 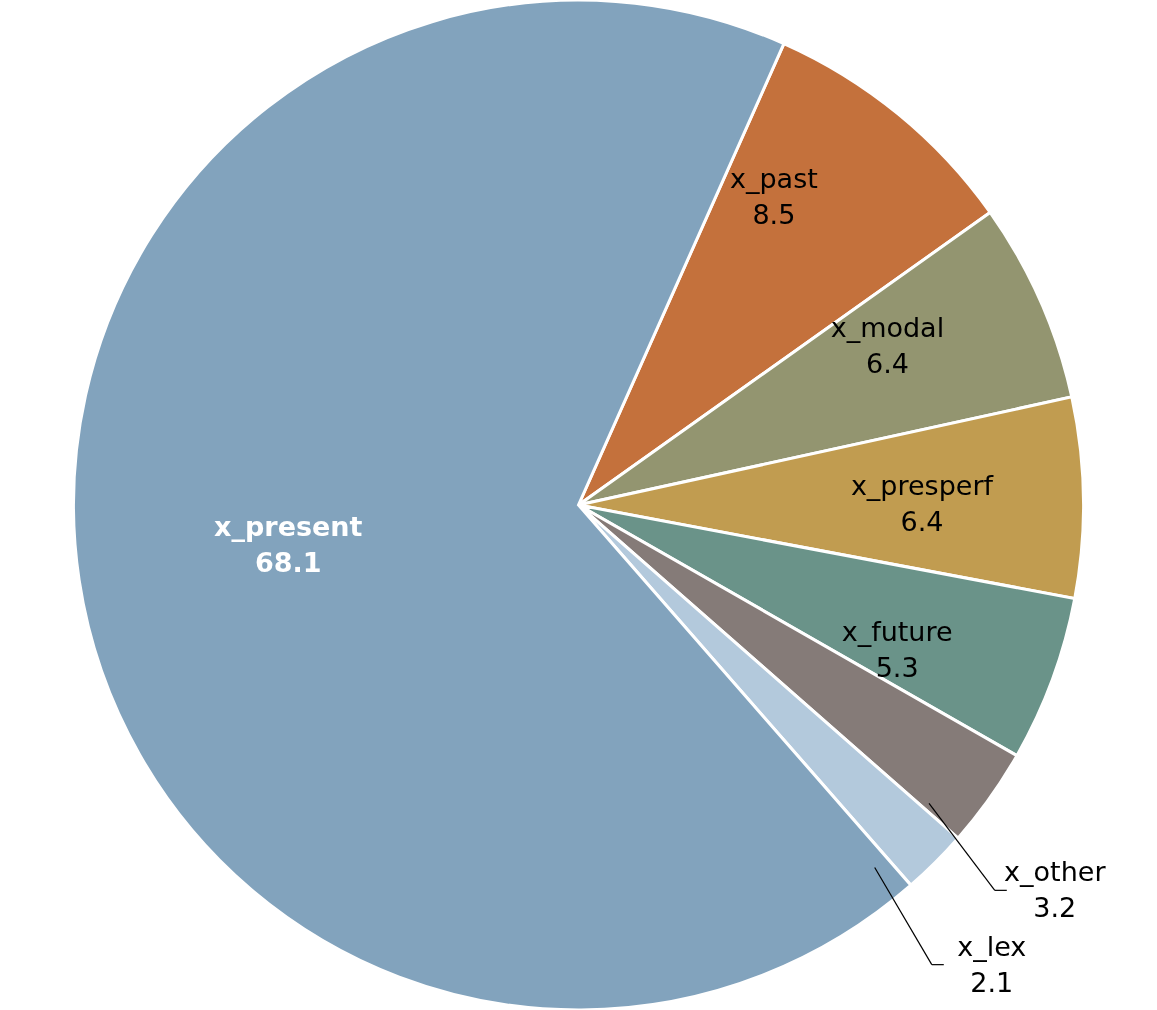 I want to click on data-label: 5.3, so click(x=897, y=667).